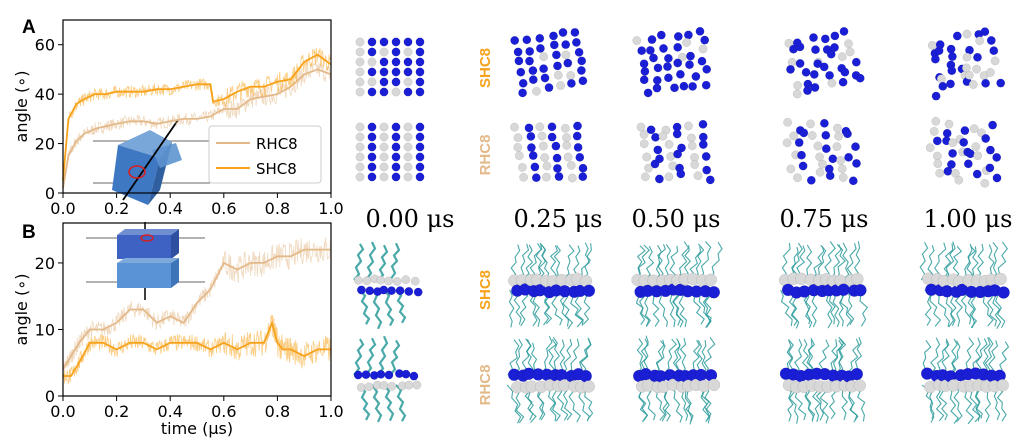  What do you see at coordinates (169, 208) in the screenshot?
I see `x-tick-label: 0.4` at bounding box center [169, 208].